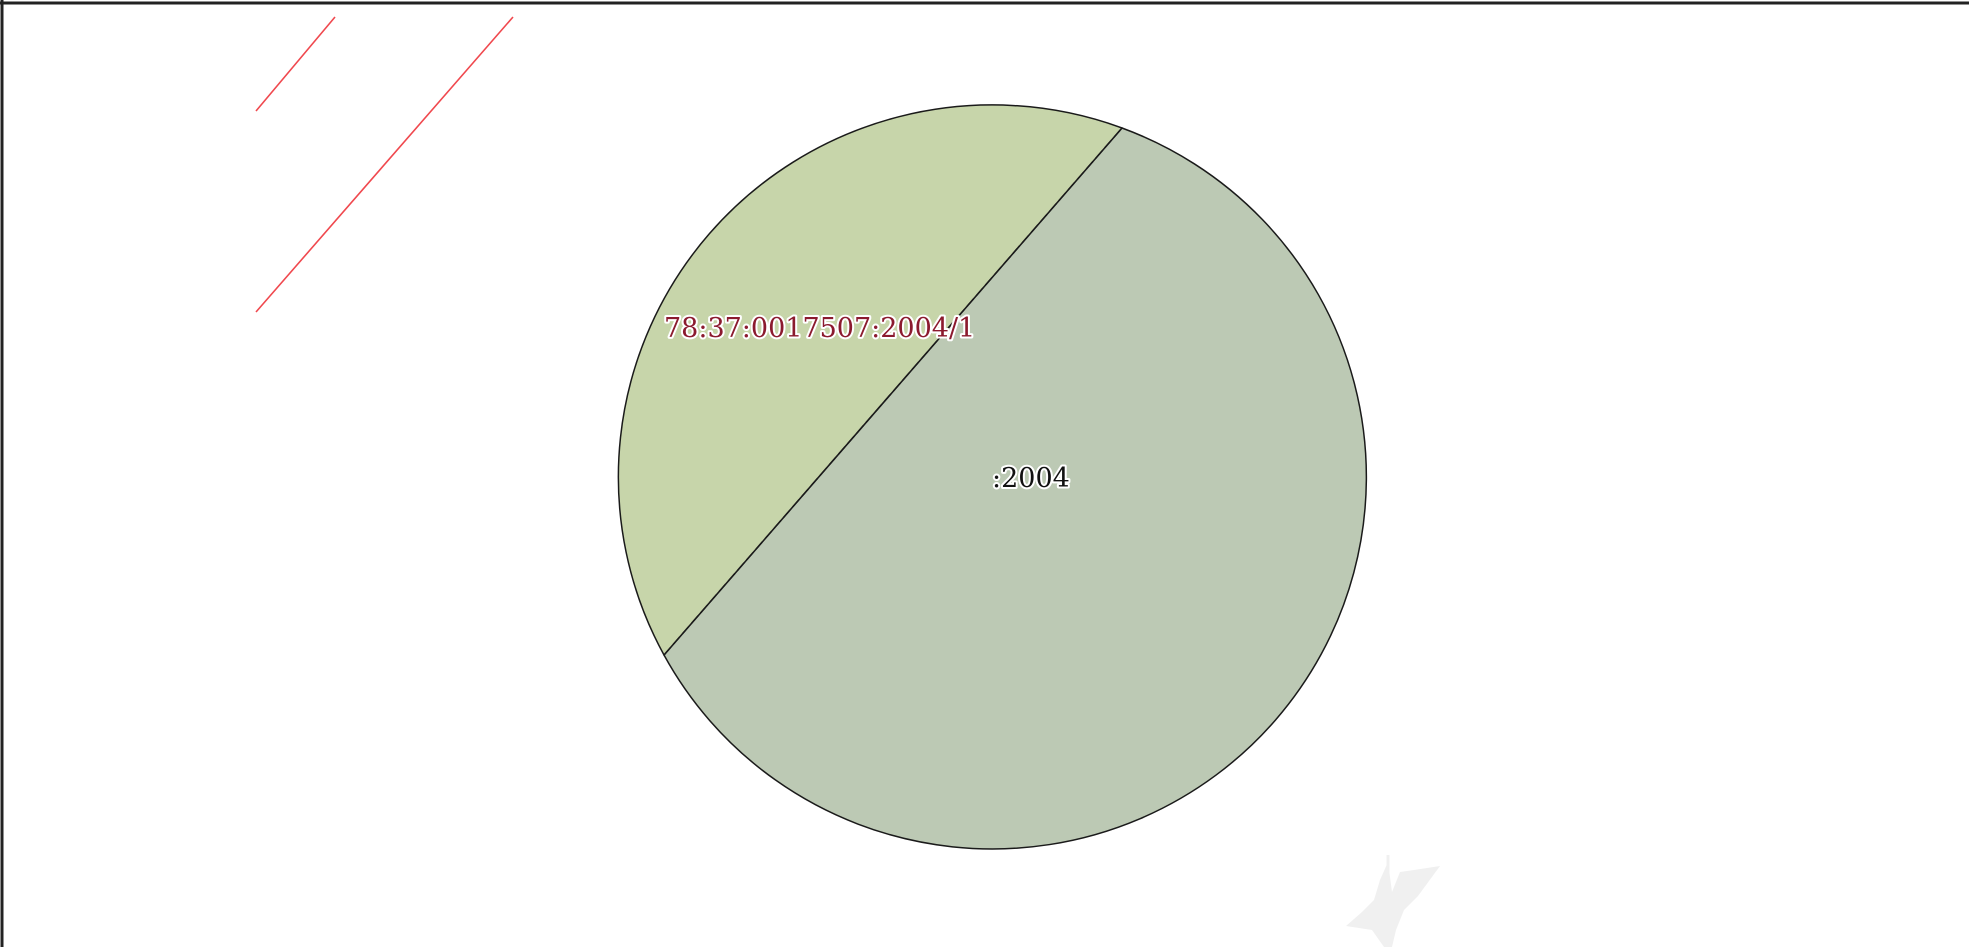 The width and height of the screenshot is (1969, 947). I want to click on parcel-label-2004-1: 78:37:0017507:2004/1, so click(819, 328).